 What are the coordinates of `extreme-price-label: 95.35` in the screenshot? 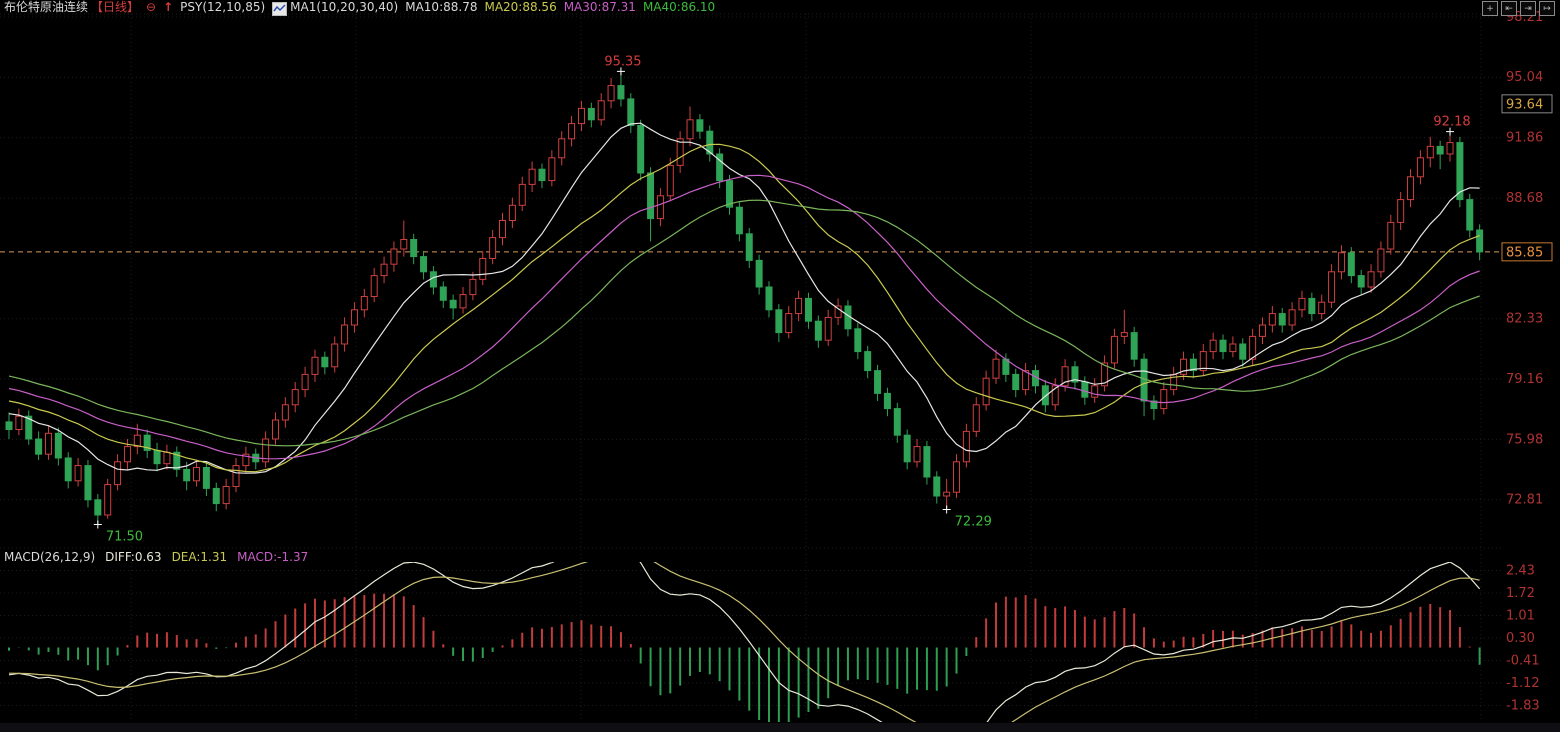 It's located at (622, 61).